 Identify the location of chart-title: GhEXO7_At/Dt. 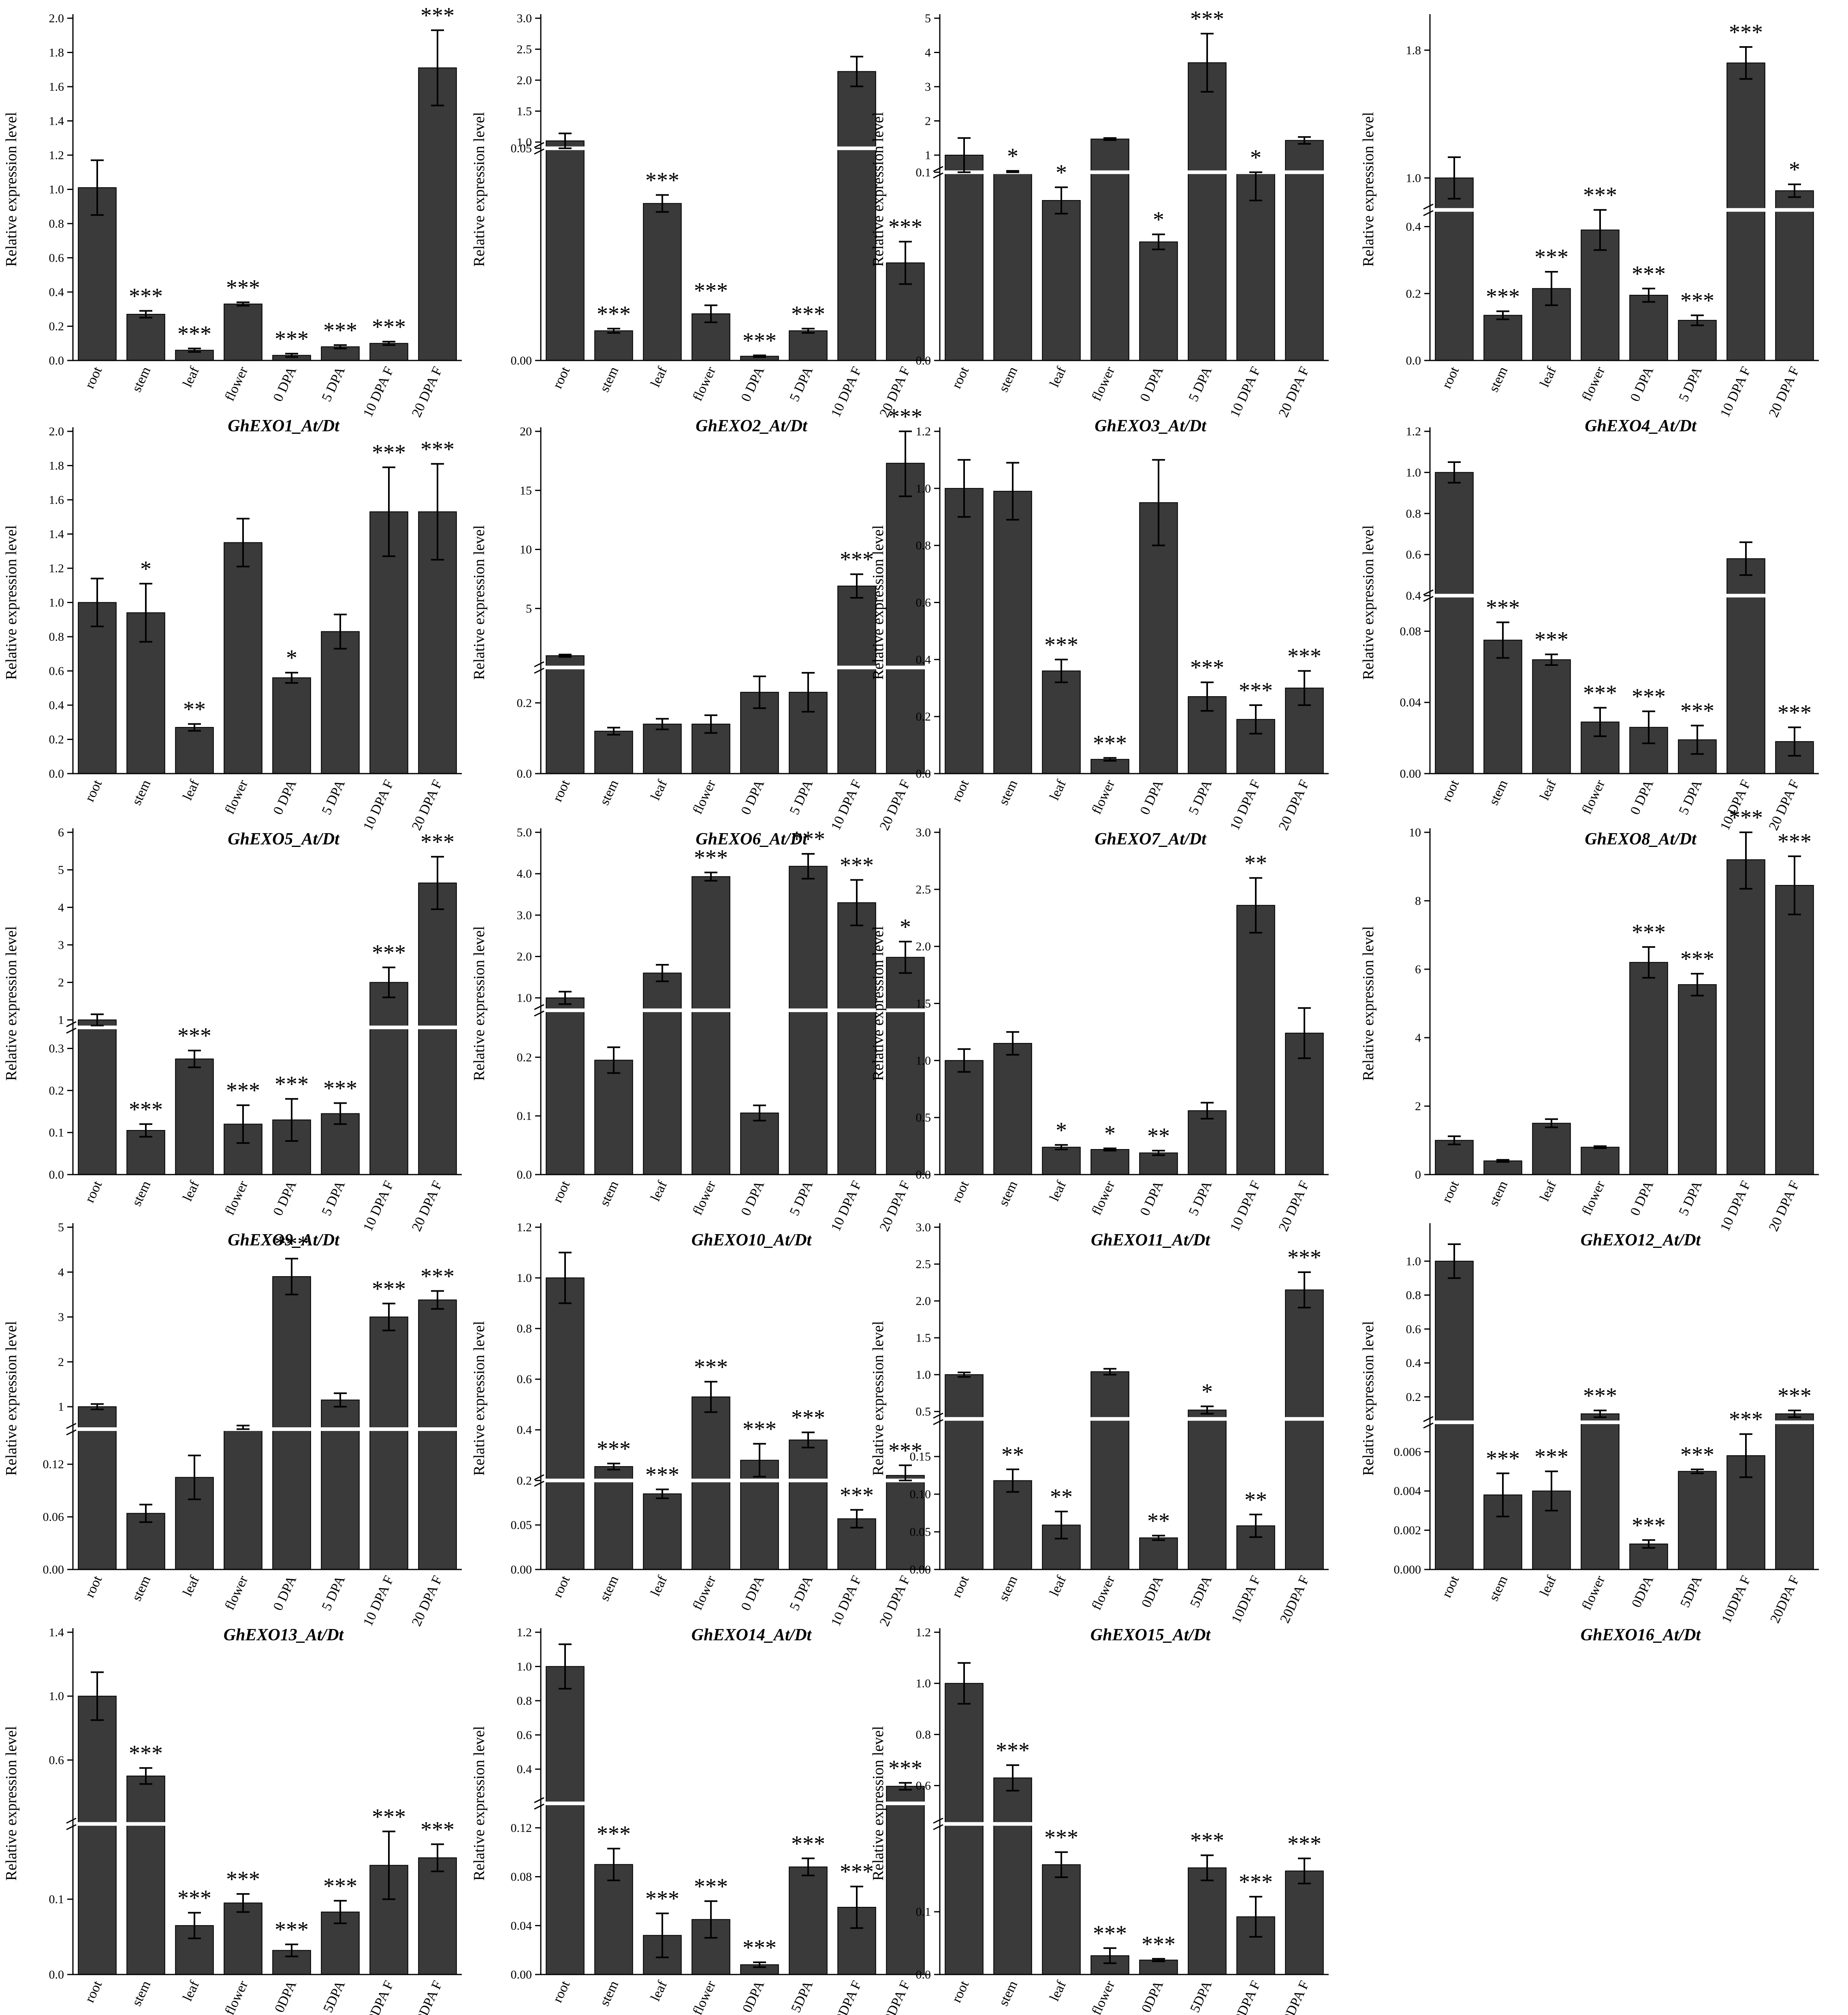
(1151, 839).